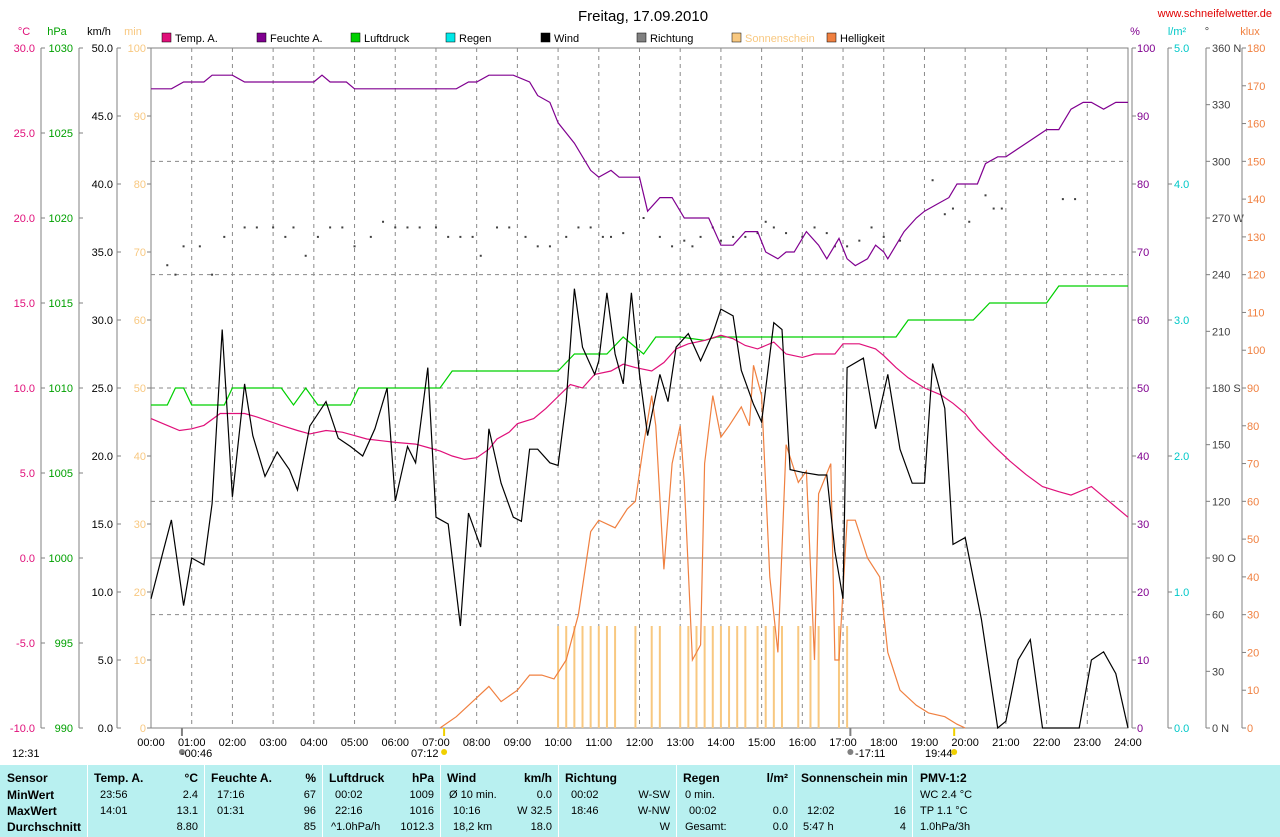 The image size is (1280, 837). Describe the element at coordinates (436, 743) in the screenshot. I see `x-tick-label: 07:00` at that location.